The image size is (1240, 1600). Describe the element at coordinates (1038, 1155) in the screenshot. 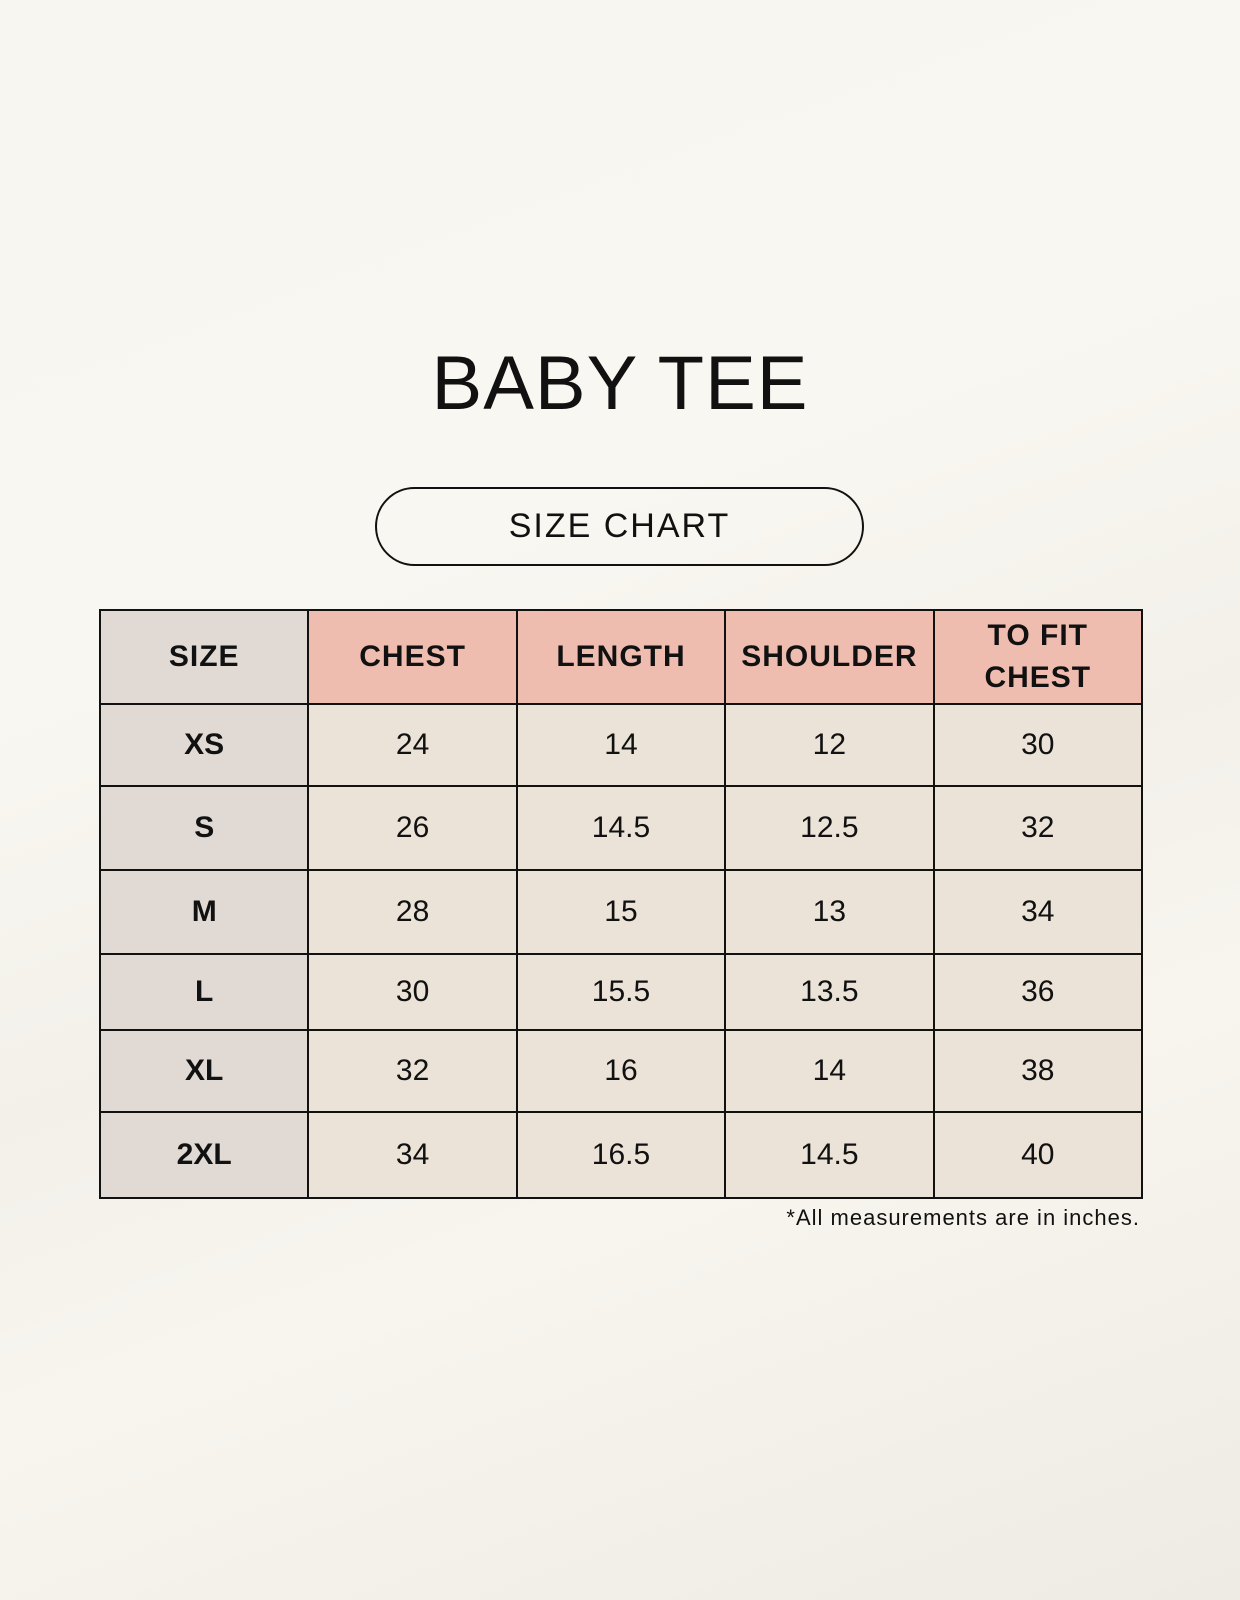

I see `measurement-cell: 40` at that location.